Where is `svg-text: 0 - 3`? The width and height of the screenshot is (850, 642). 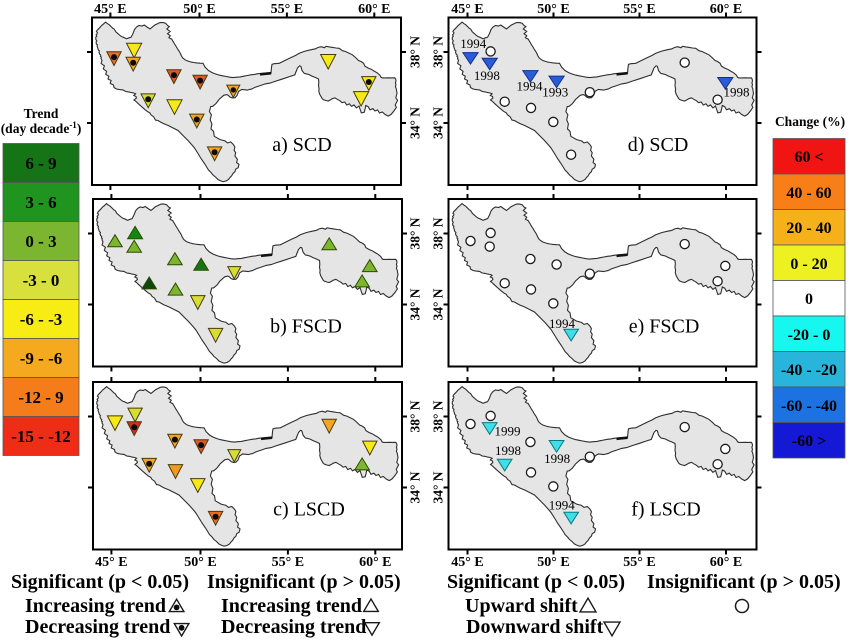 svg-text: 0 - 3 is located at coordinates (40, 241).